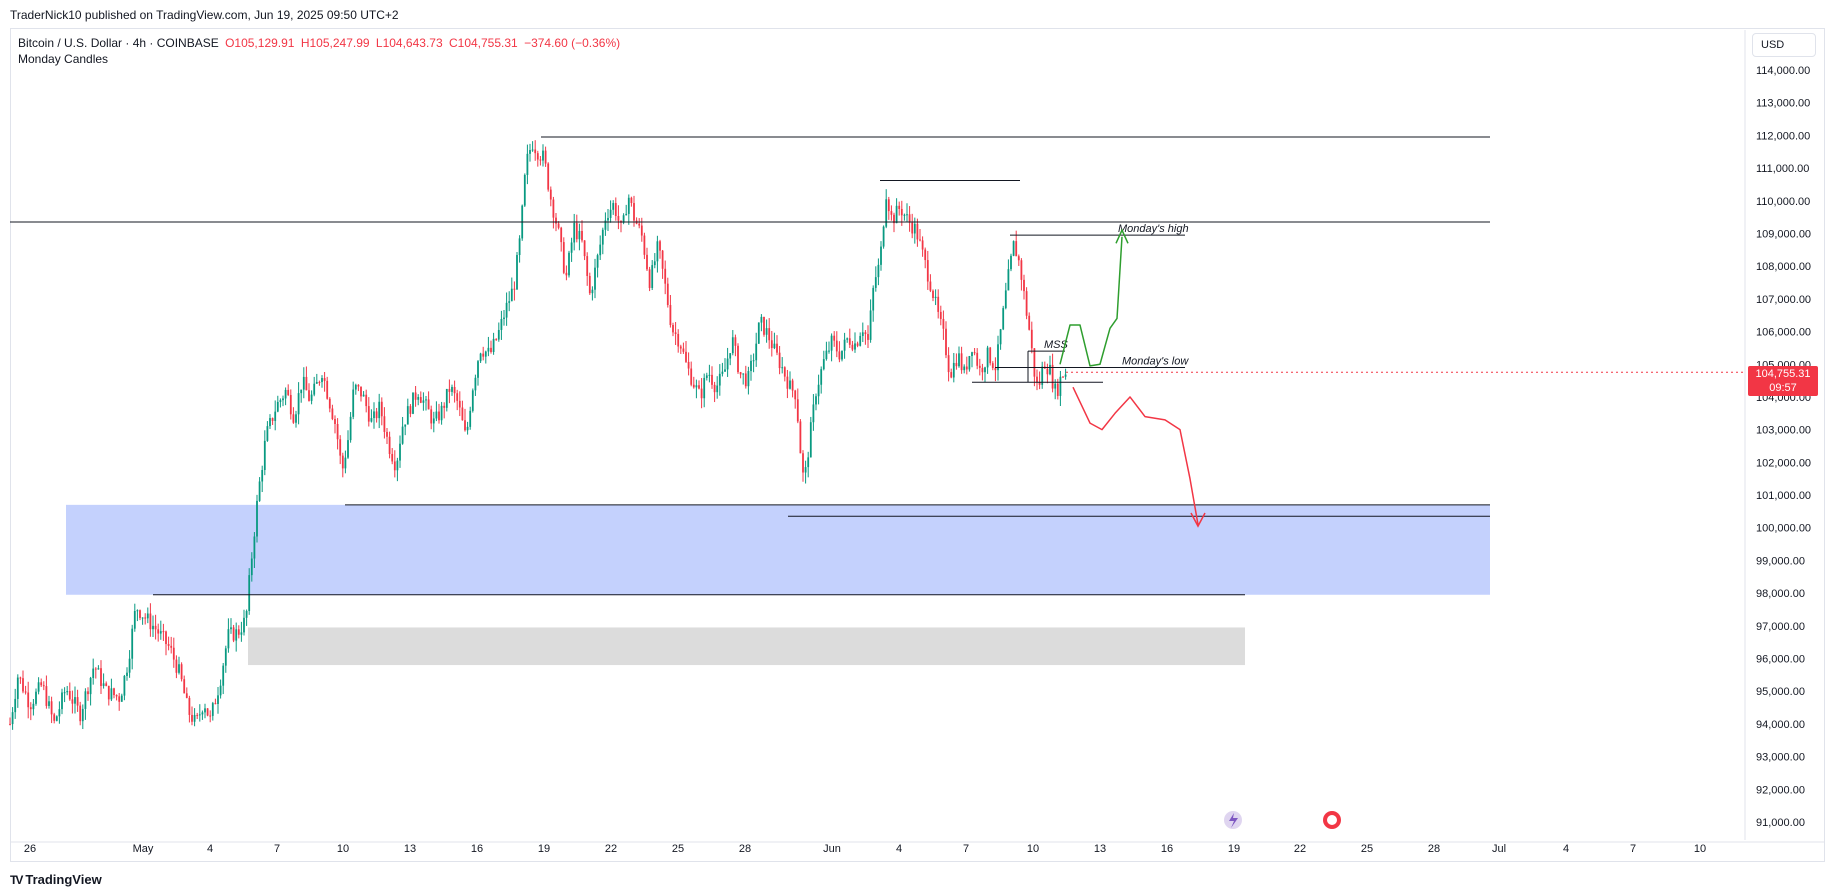 The width and height of the screenshot is (1835, 896). Describe the element at coordinates (778, 549) in the screenshot. I see `demand-zone-blue` at that location.